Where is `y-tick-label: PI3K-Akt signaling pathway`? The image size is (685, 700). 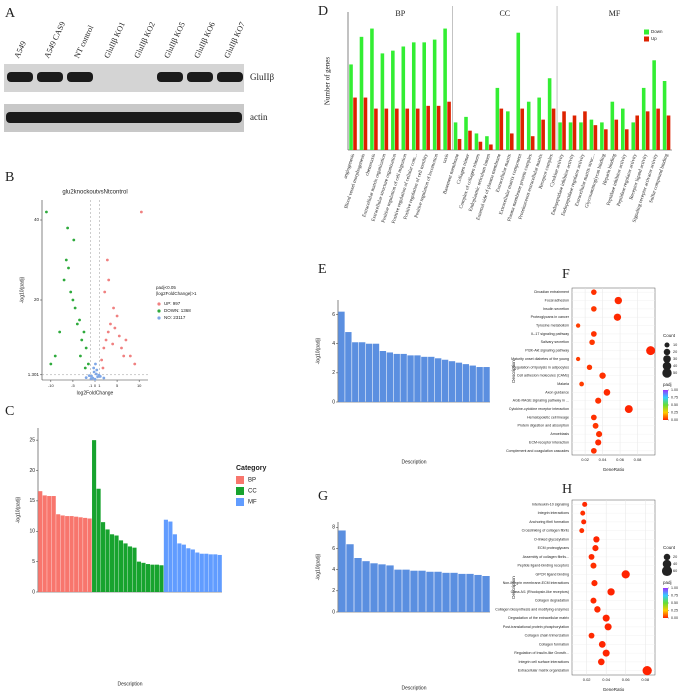
y-tick-label: PI3K-Akt signaling pathway is located at coordinates (547, 351).